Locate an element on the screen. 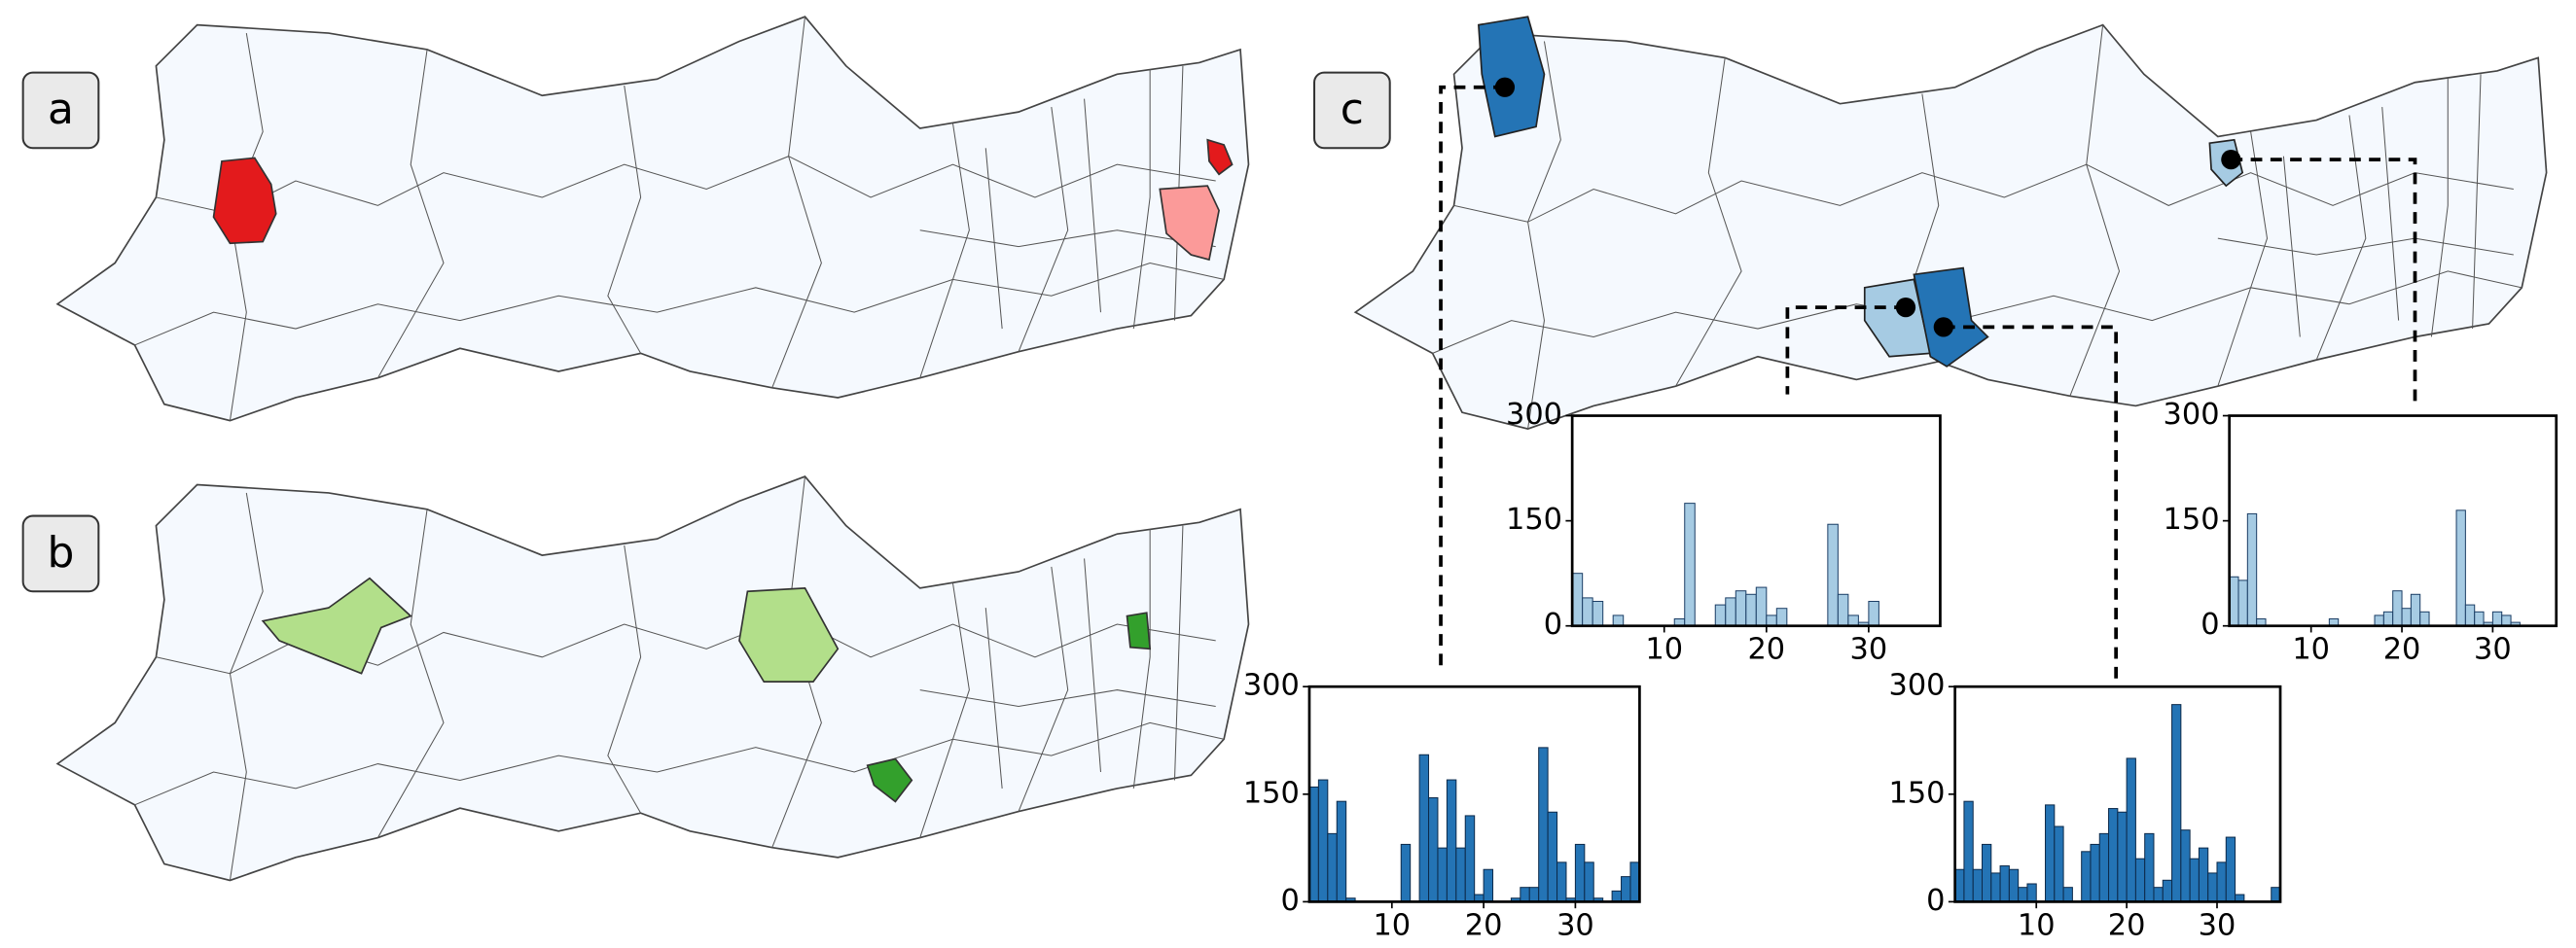 The height and width of the screenshot is (948, 2576). panel-label: b is located at coordinates (61, 553).